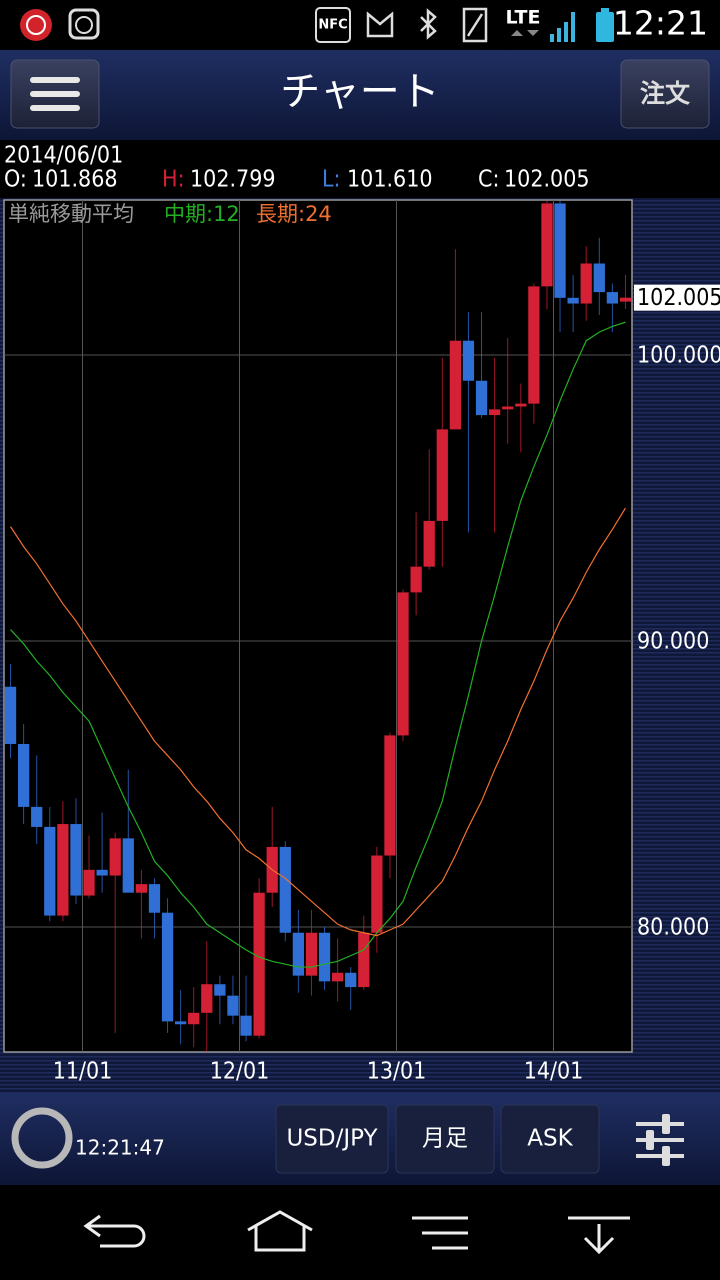 Image resolution: width=720 pixels, height=1280 pixels. I want to click on ohlc-label: H:, so click(173, 180).